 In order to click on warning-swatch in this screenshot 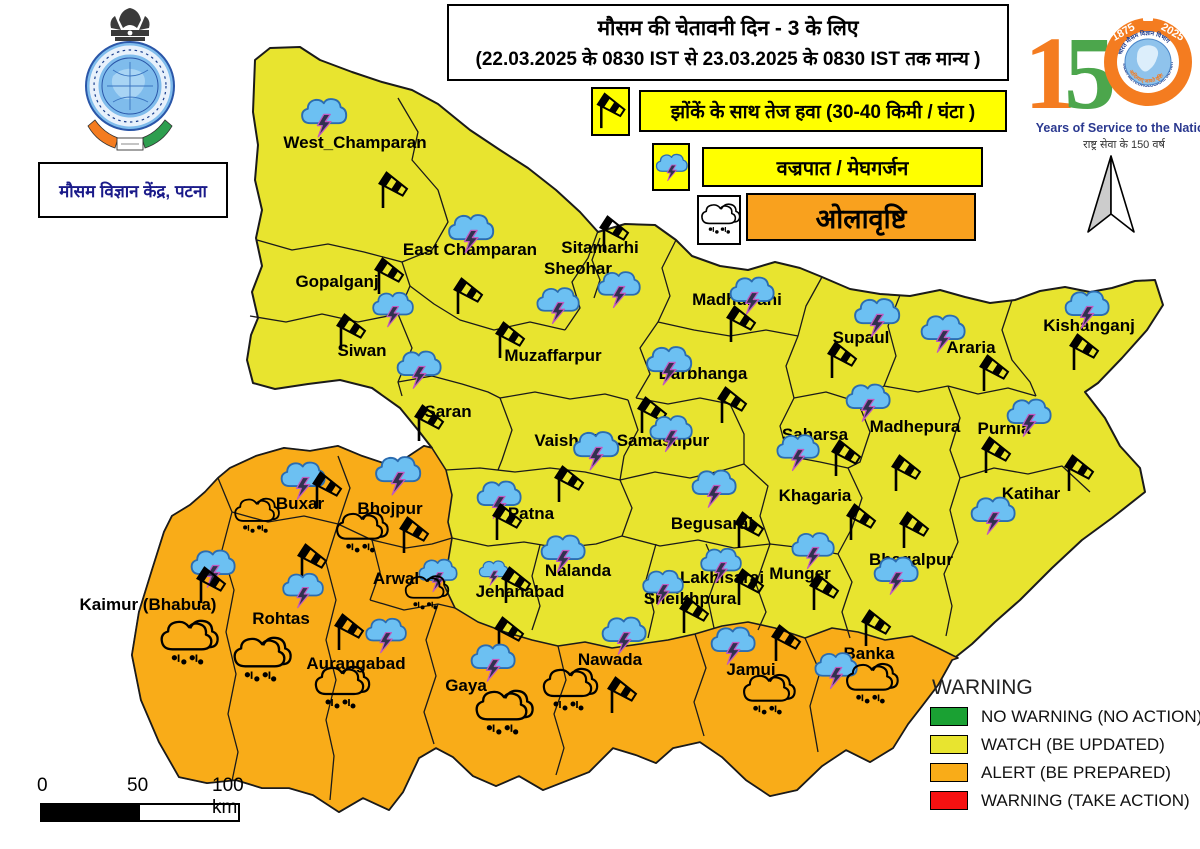, I will do `click(949, 800)`.